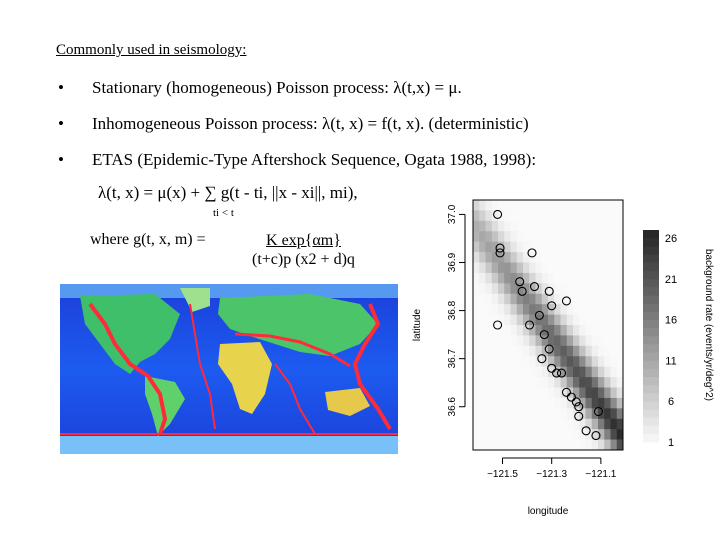  What do you see at coordinates (295, 399) in the screenshot?
I see `indian-ocean-ridge` at bounding box center [295, 399].